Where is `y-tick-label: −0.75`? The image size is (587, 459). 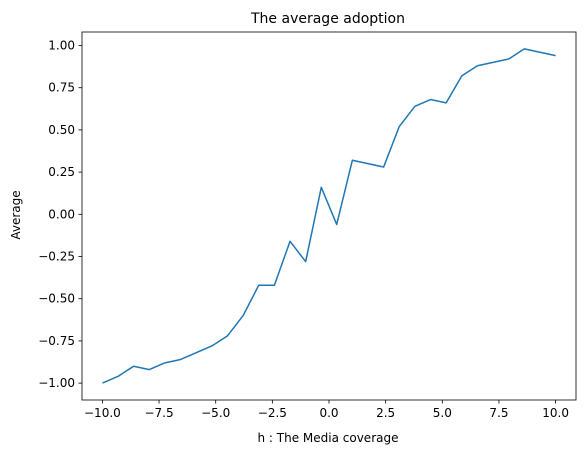
y-tick-label: −0.75 is located at coordinates (56, 341).